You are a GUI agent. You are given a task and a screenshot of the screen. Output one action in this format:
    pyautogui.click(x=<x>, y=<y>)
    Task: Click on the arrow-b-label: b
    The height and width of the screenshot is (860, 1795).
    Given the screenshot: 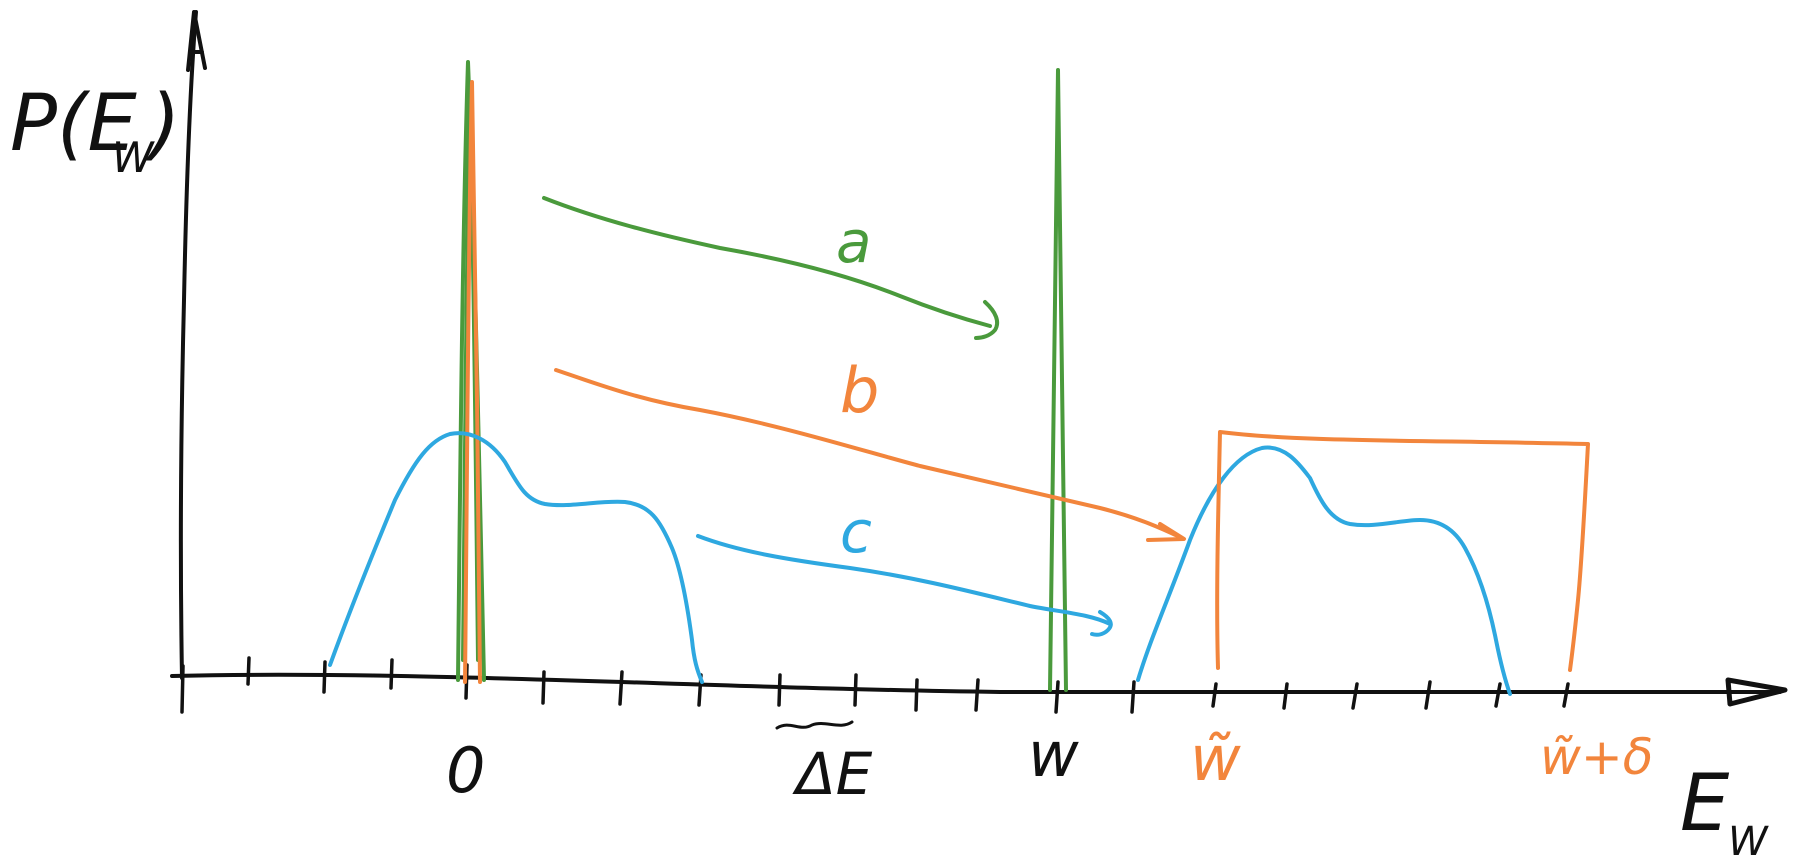 What is the action you would take?
    pyautogui.click(x=859, y=390)
    